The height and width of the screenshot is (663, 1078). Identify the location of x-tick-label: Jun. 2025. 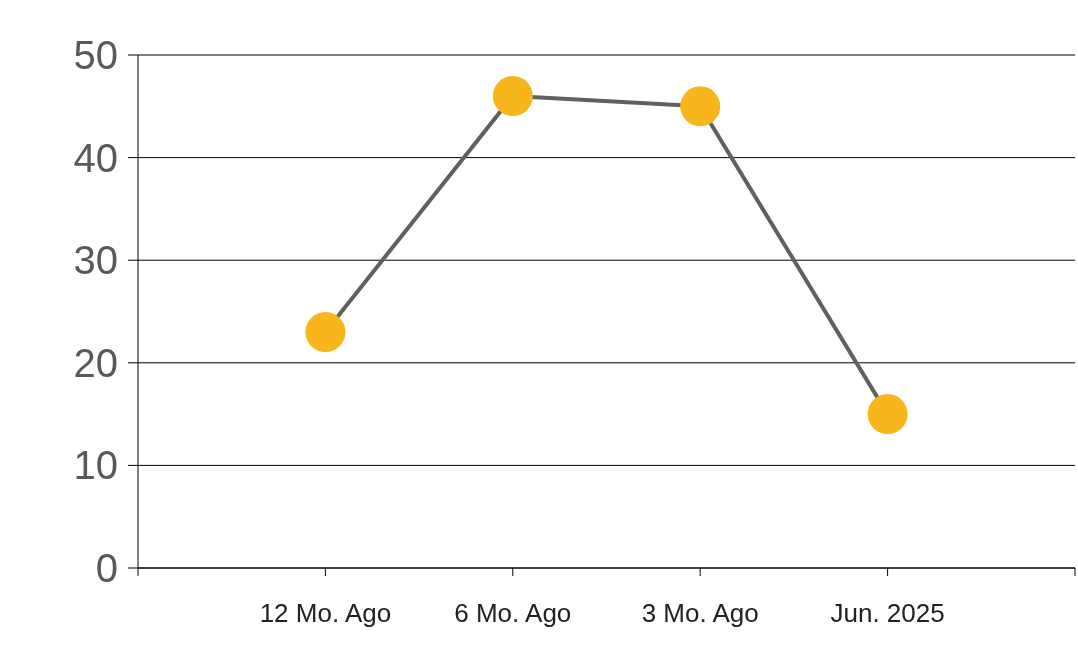
(887, 613).